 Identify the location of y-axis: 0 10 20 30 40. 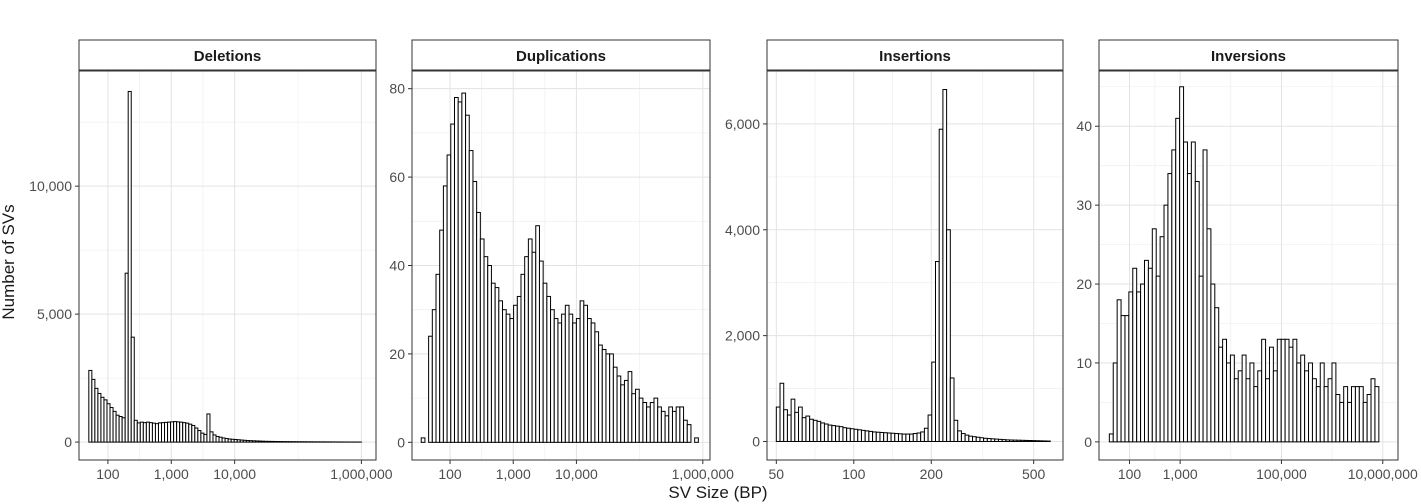
(1087, 284).